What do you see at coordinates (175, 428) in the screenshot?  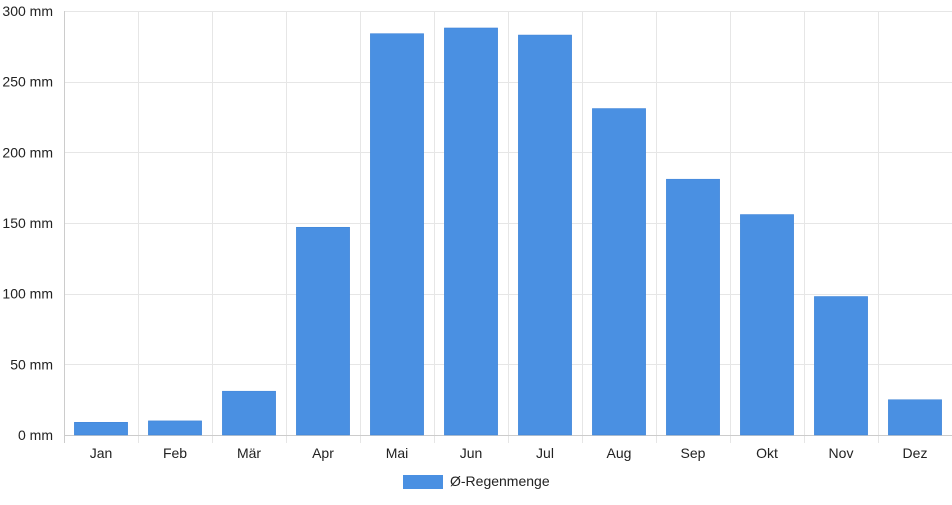 I see `bar-feb` at bounding box center [175, 428].